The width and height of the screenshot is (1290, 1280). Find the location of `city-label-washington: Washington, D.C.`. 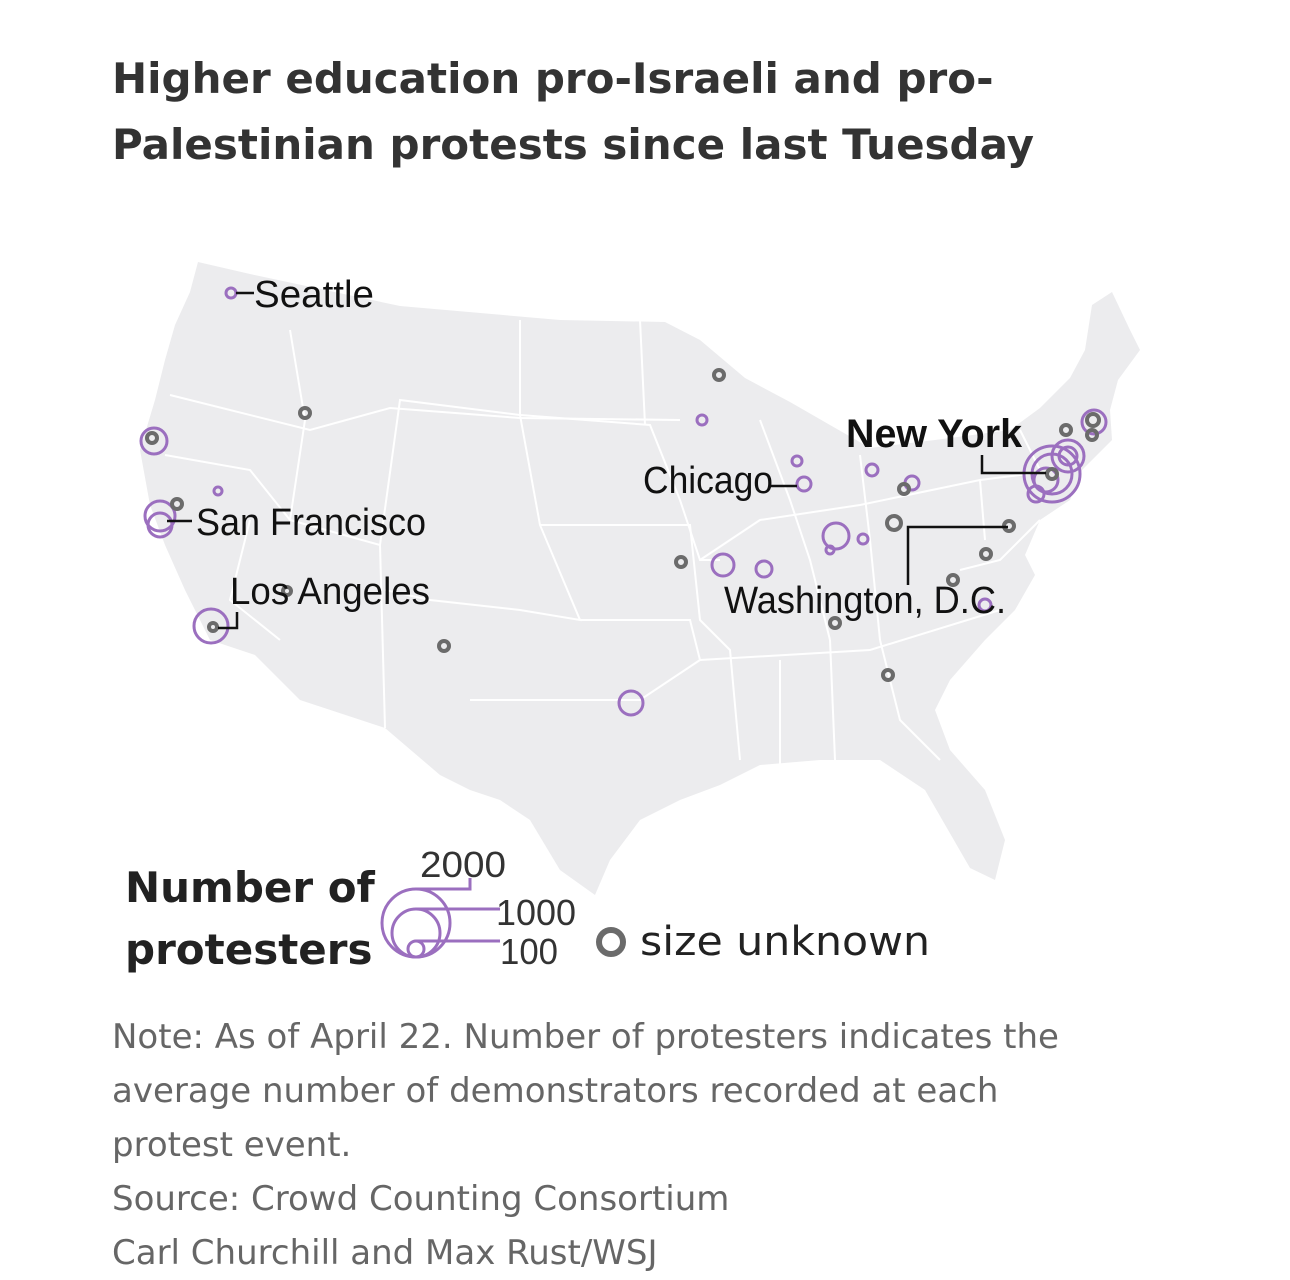

city-label-washington: Washington, D.C. is located at coordinates (865, 601).